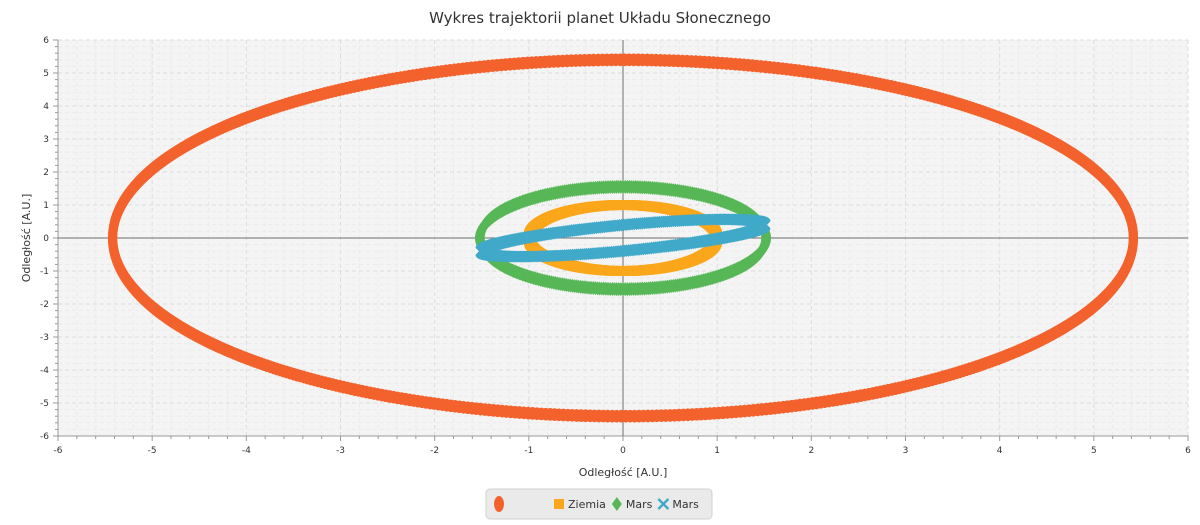  Describe the element at coordinates (26, 238) in the screenshot. I see `y-axis-label: Odległość [A.U.]` at that location.